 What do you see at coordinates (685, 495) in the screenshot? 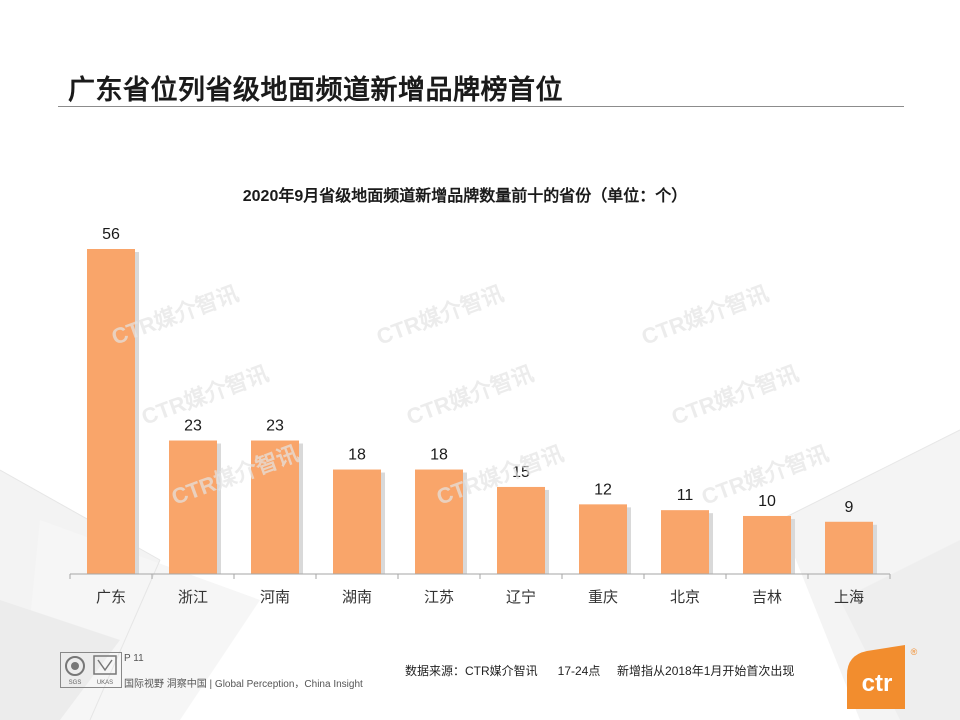
I see `data-label: 11` at bounding box center [685, 495].